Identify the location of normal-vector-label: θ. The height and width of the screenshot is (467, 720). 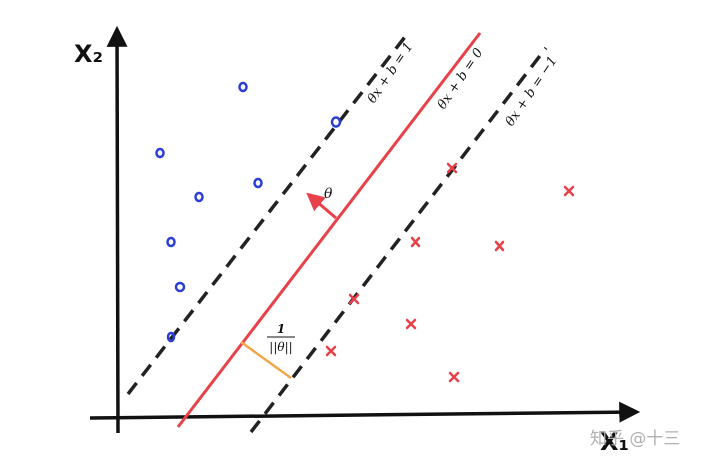
(328, 194).